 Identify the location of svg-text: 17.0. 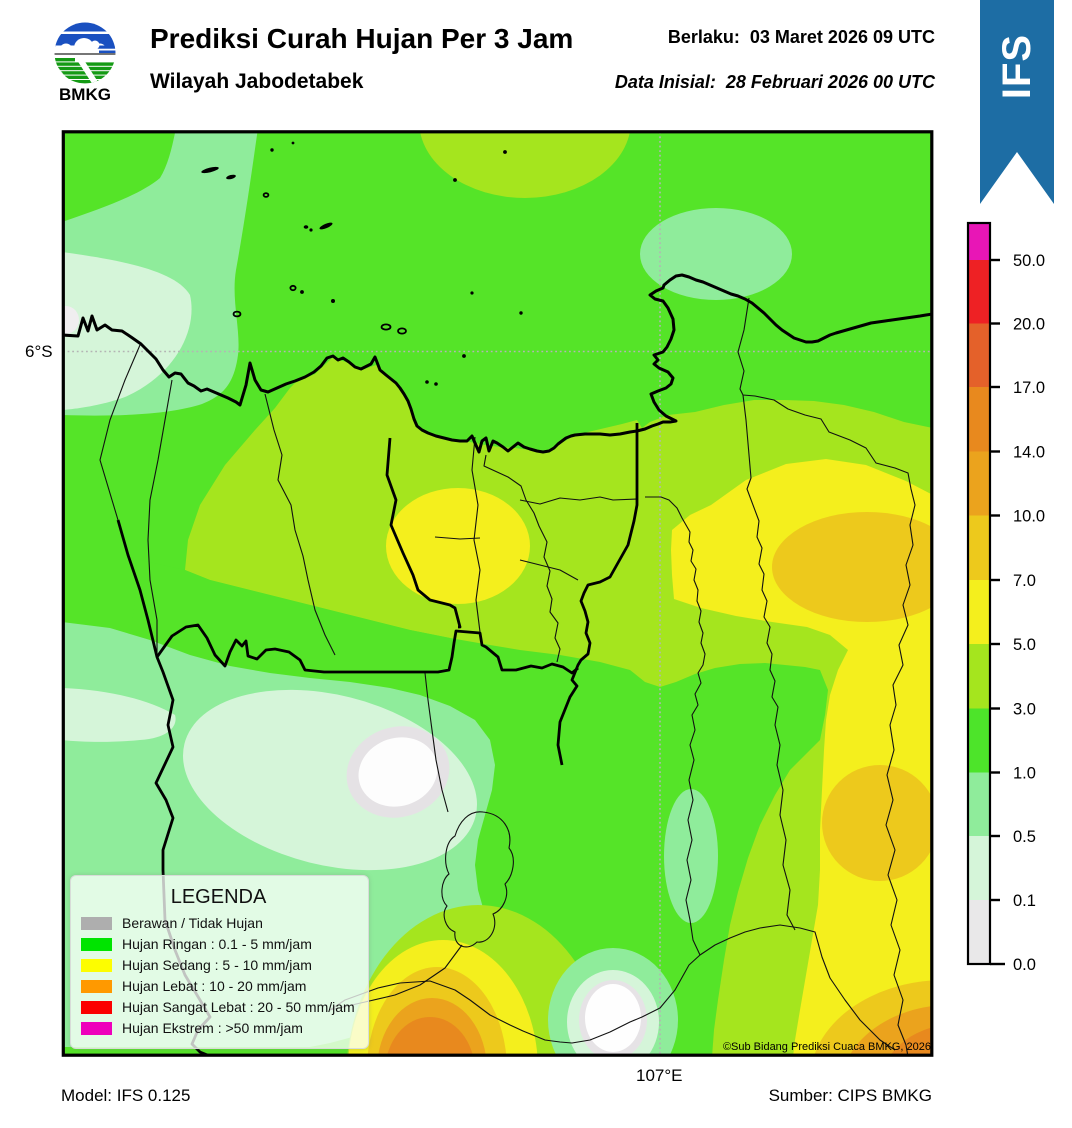
(1029, 388).